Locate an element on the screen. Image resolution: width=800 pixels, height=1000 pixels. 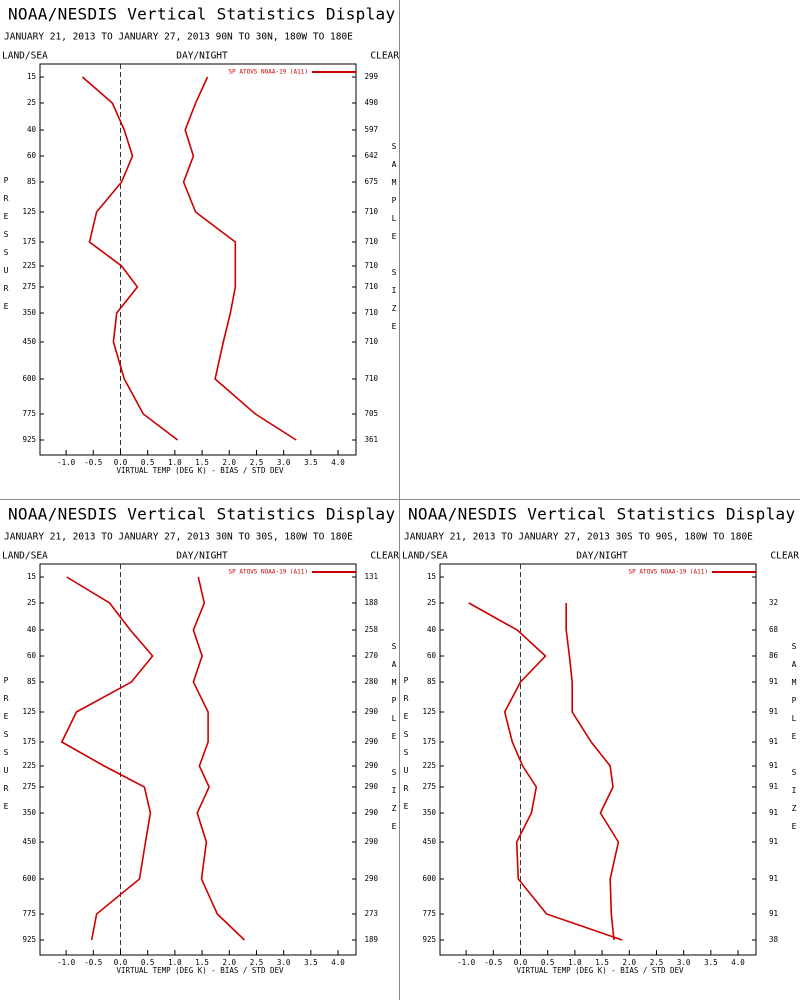
pressure-label: 925 is located at coordinates (29, 439).